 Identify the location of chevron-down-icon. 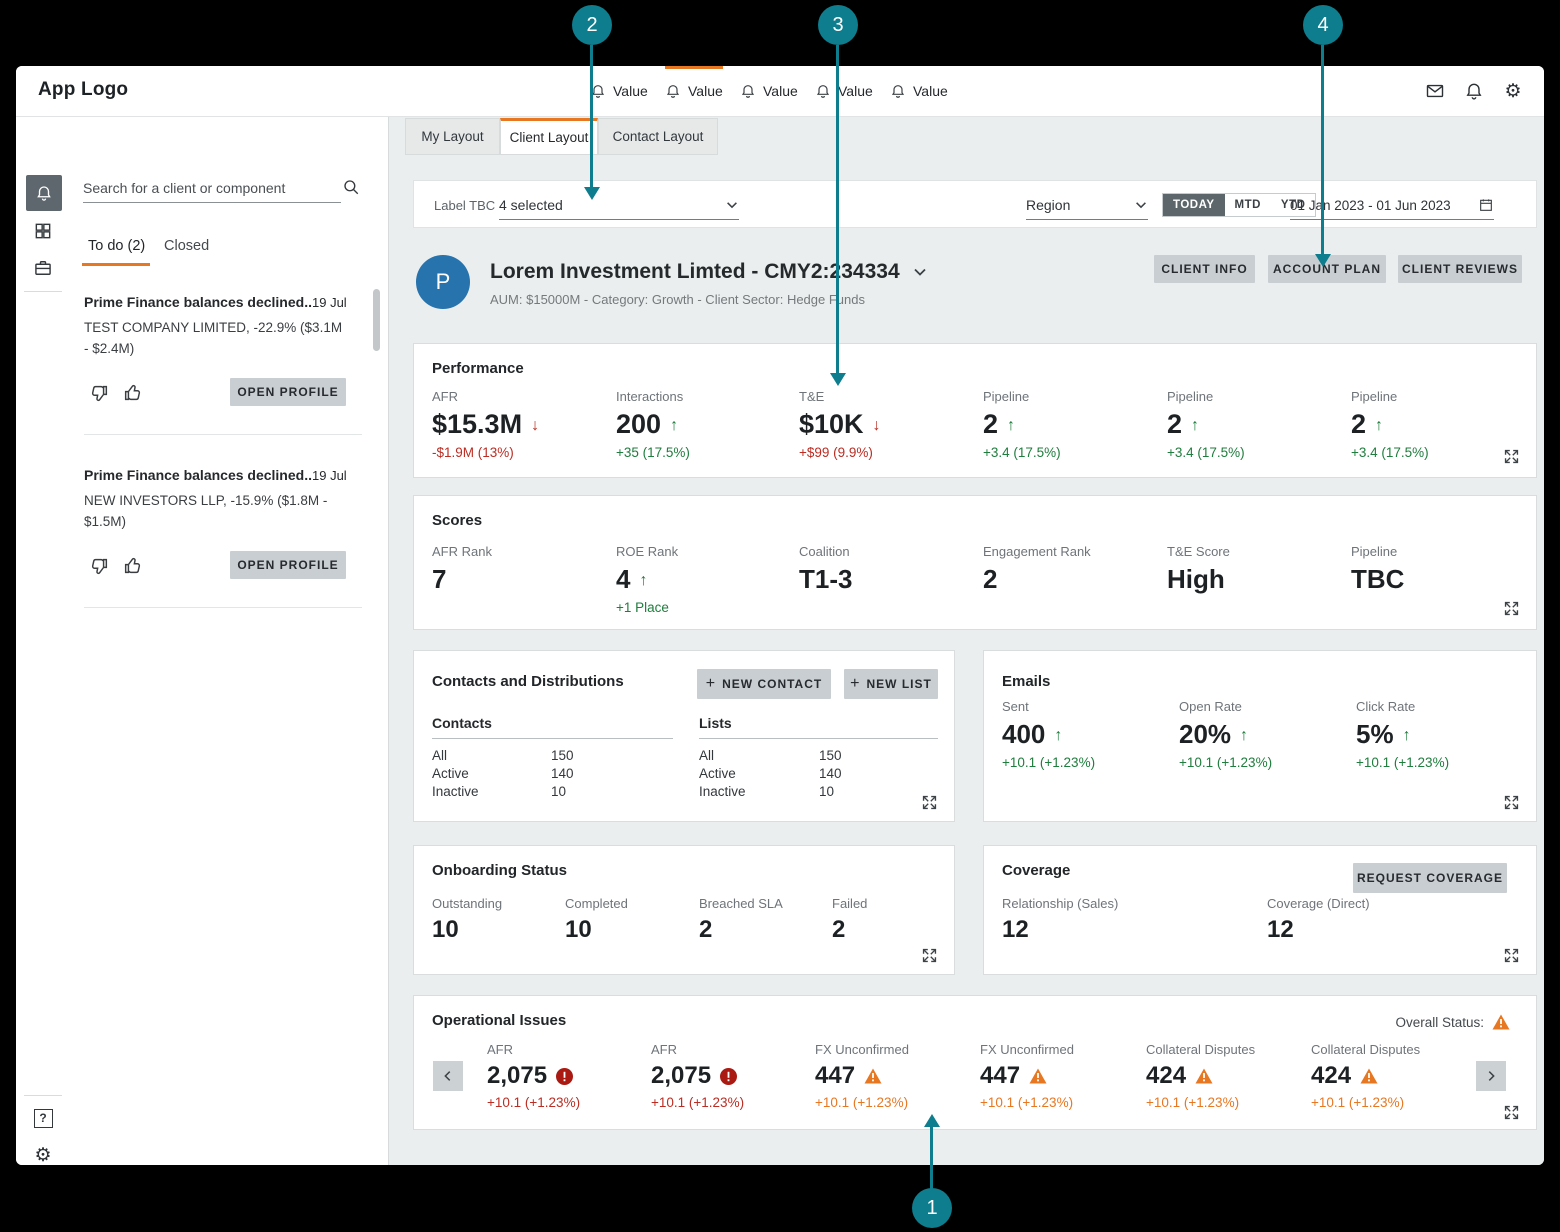
(1141, 205).